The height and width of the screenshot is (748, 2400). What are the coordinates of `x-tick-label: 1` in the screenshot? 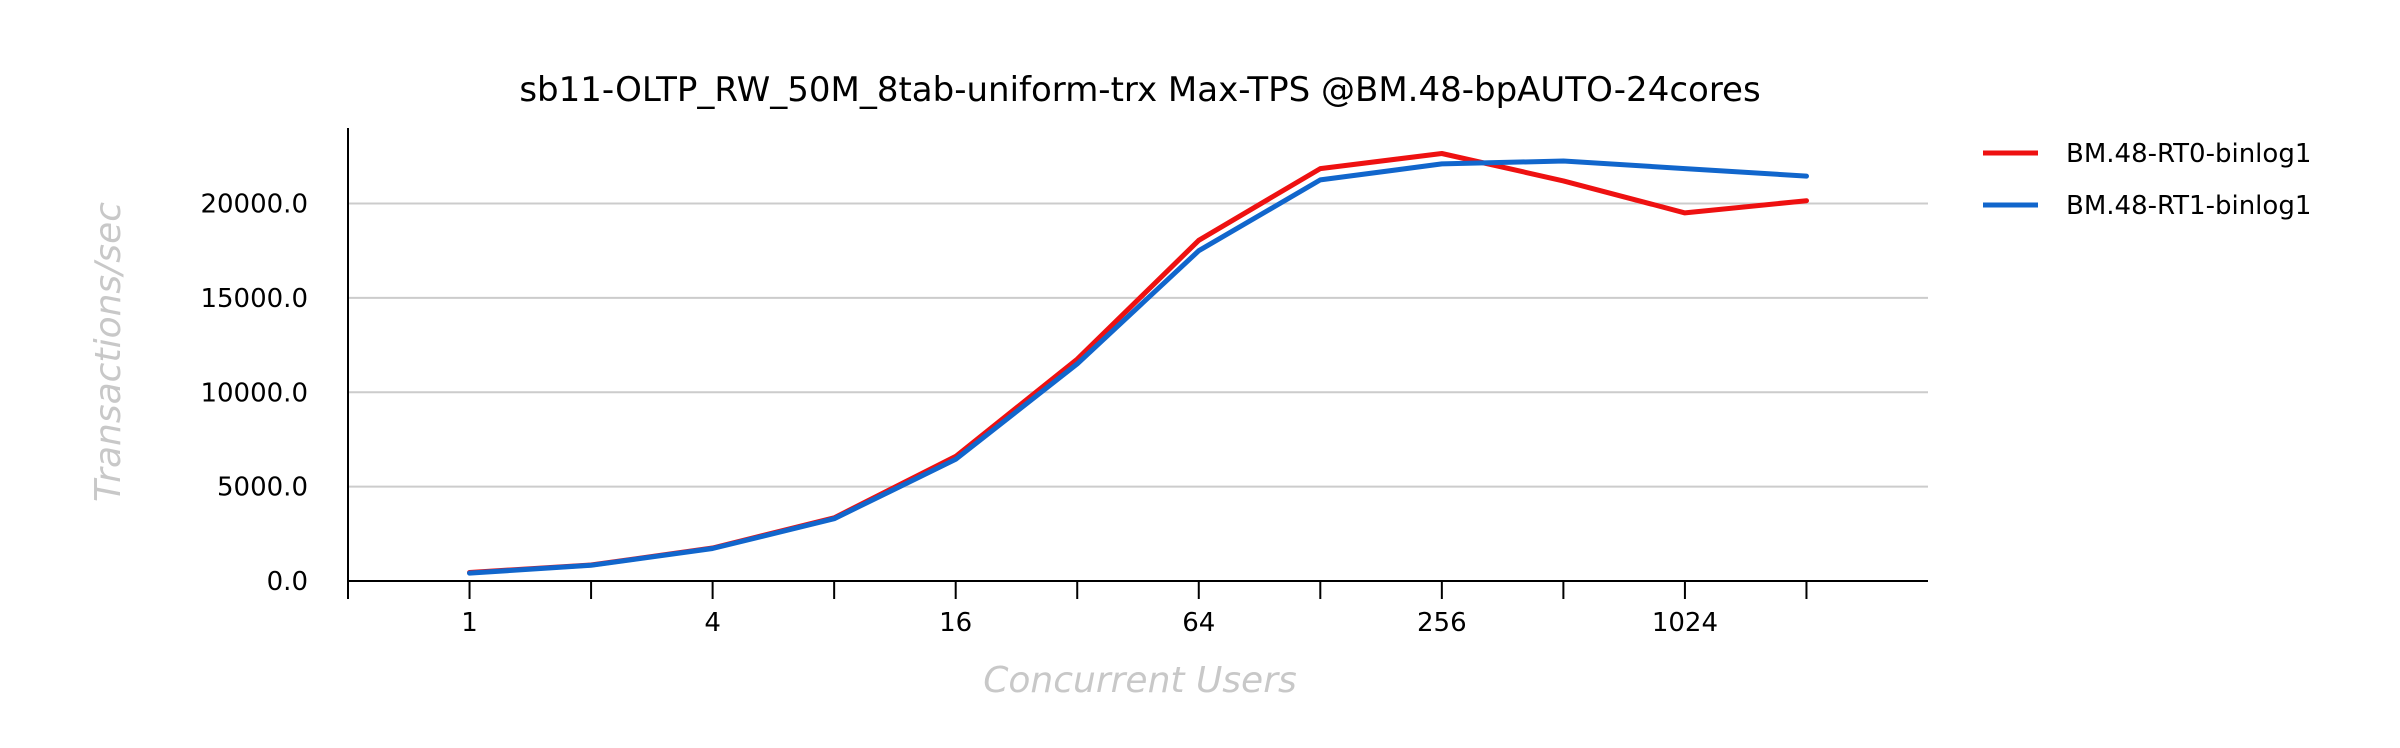 It's located at (469, 623).